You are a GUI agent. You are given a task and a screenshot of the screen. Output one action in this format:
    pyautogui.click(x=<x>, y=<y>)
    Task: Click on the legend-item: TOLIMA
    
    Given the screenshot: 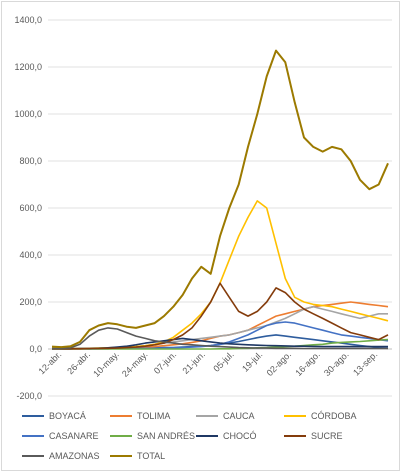 What is the action you would take?
    pyautogui.click(x=140, y=416)
    